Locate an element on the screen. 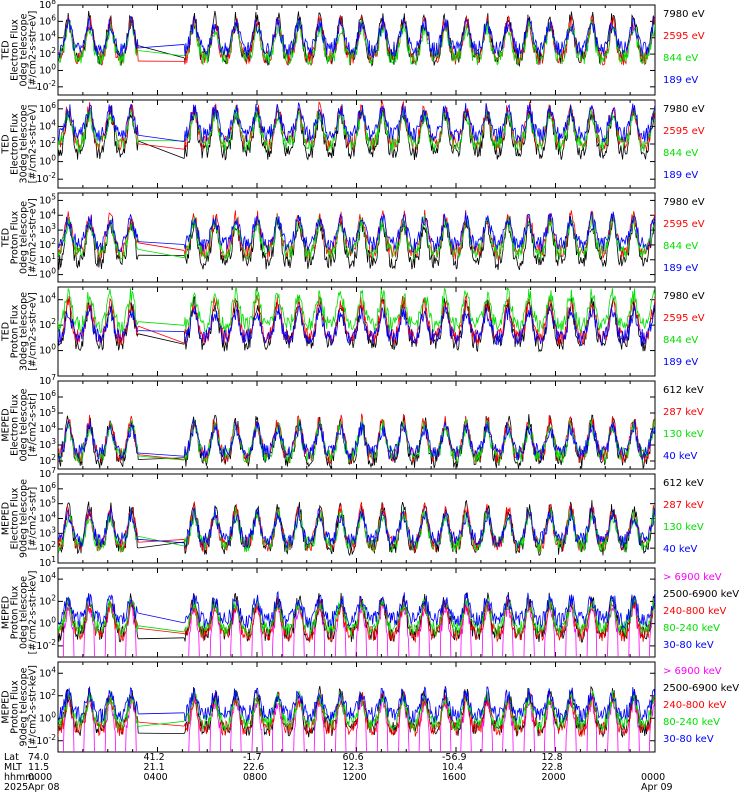 This screenshot has width=750, height=800. y-tick-label: 108 is located at coordinates (47, 5).